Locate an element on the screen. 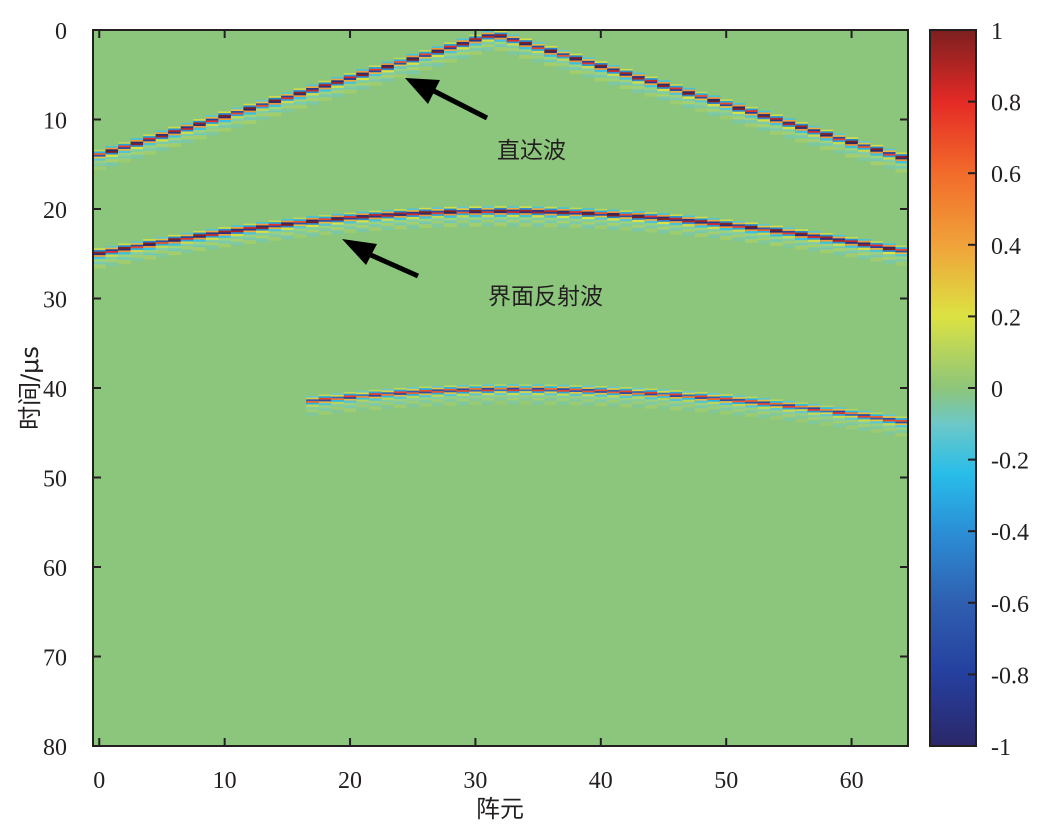 Image resolution: width=1051 pixels, height=827 pixels. colorbar-tick-label: 0.4 is located at coordinates (1006, 247).